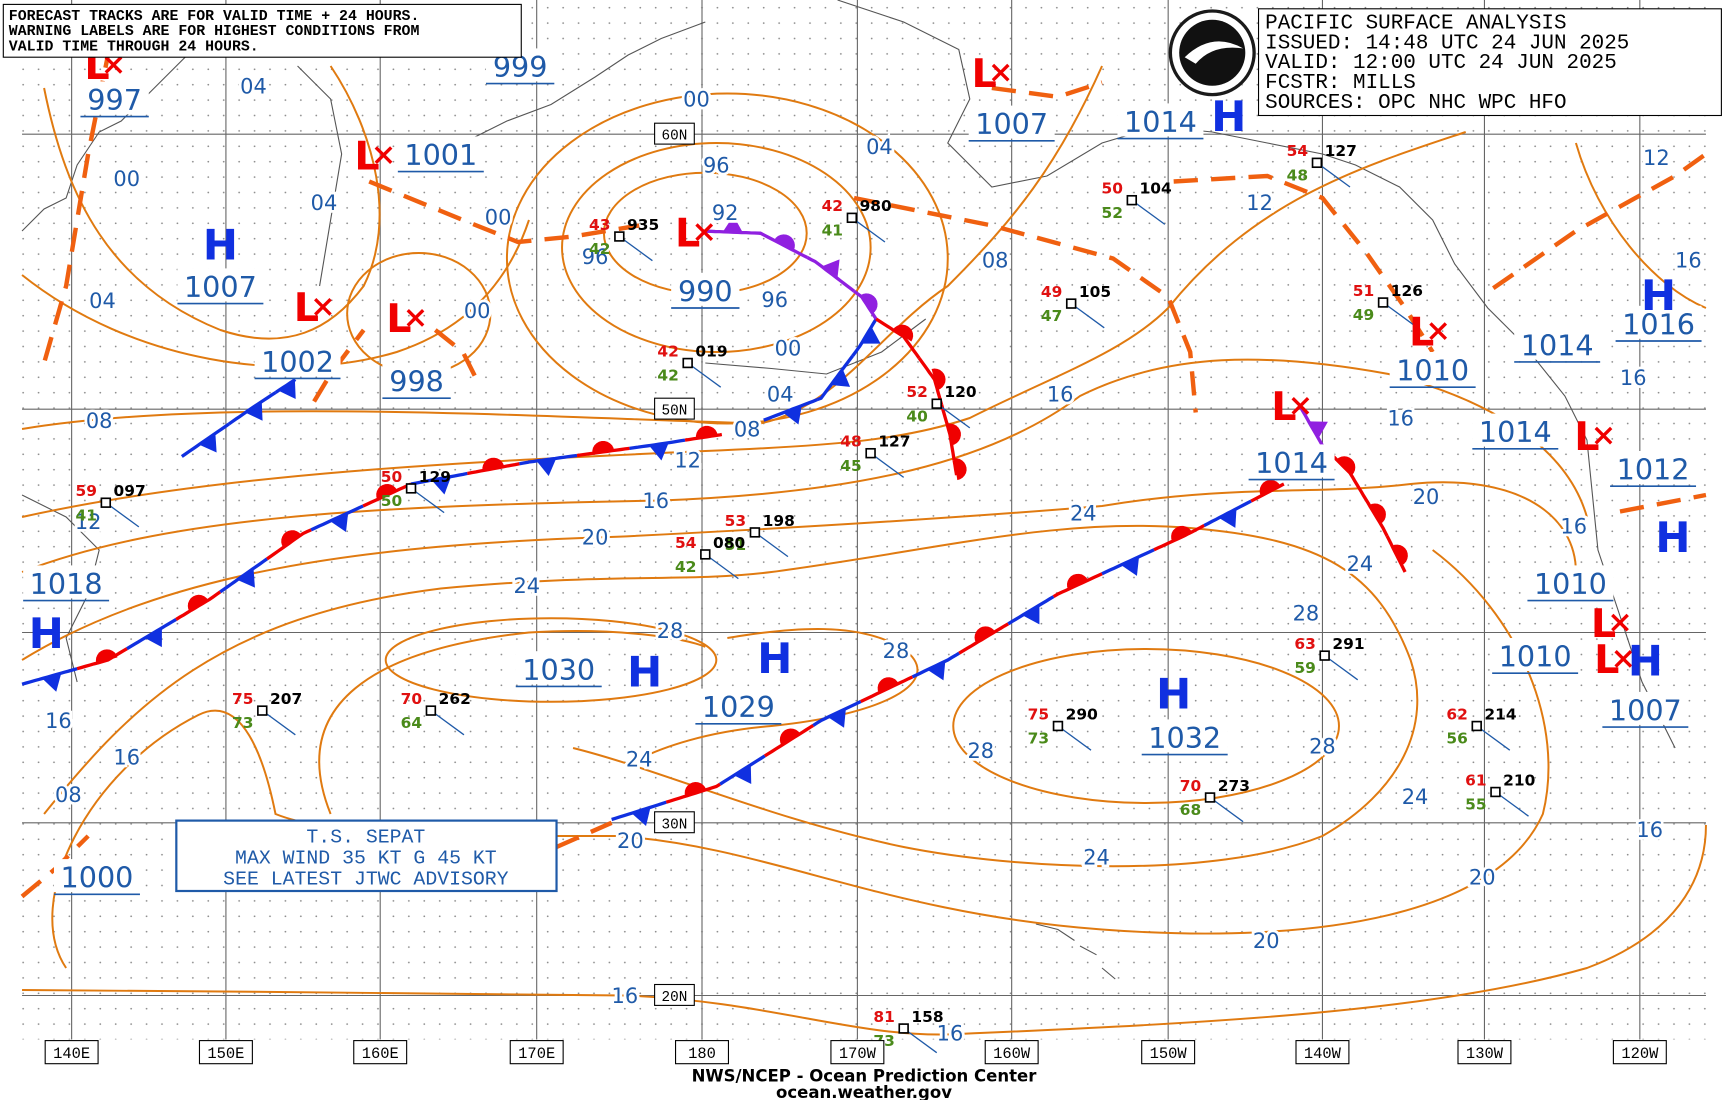 Image resolution: width=1728 pixels, height=1100 pixels. Describe the element at coordinates (1297, 175) in the screenshot. I see `station-dewpoint: 48` at that location.